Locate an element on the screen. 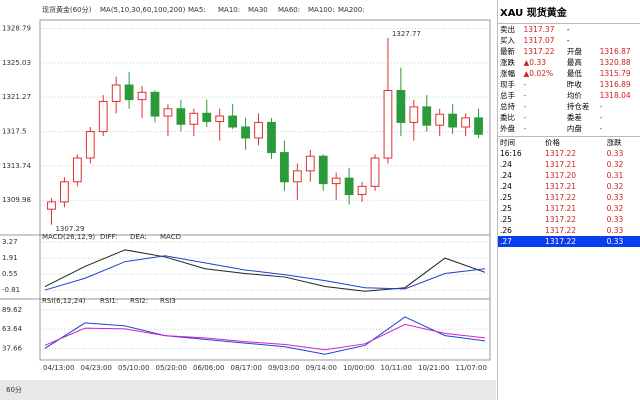 This screenshot has width=640, height=404. row: 买入 1317.07 - is located at coordinates (569, 40).